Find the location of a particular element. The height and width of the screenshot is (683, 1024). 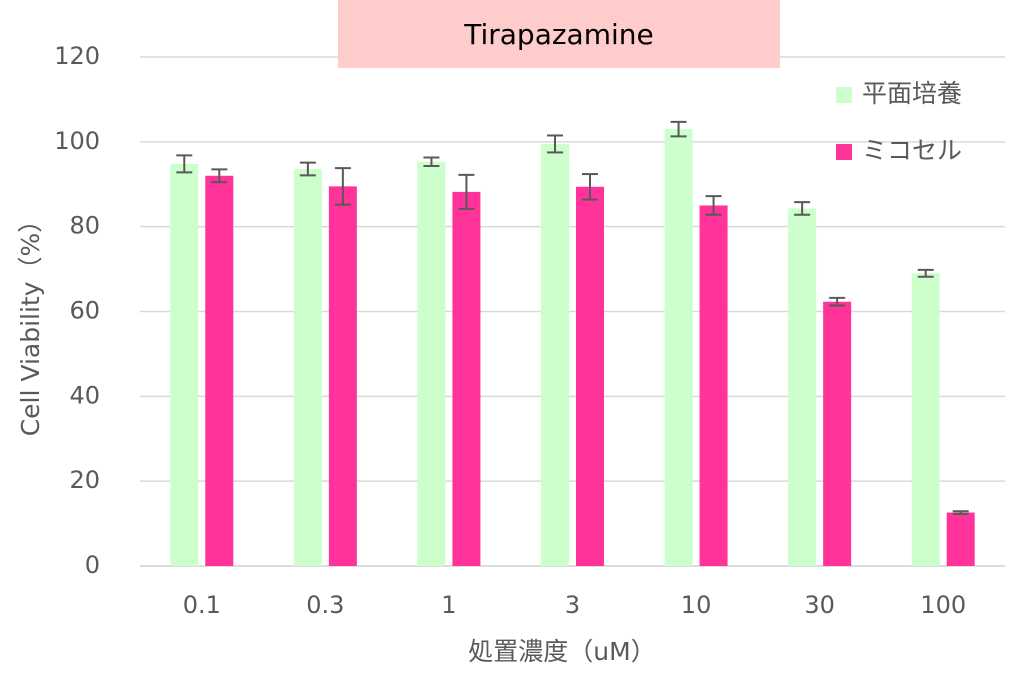

y-tick-label: 120 is located at coordinates (77, 56).